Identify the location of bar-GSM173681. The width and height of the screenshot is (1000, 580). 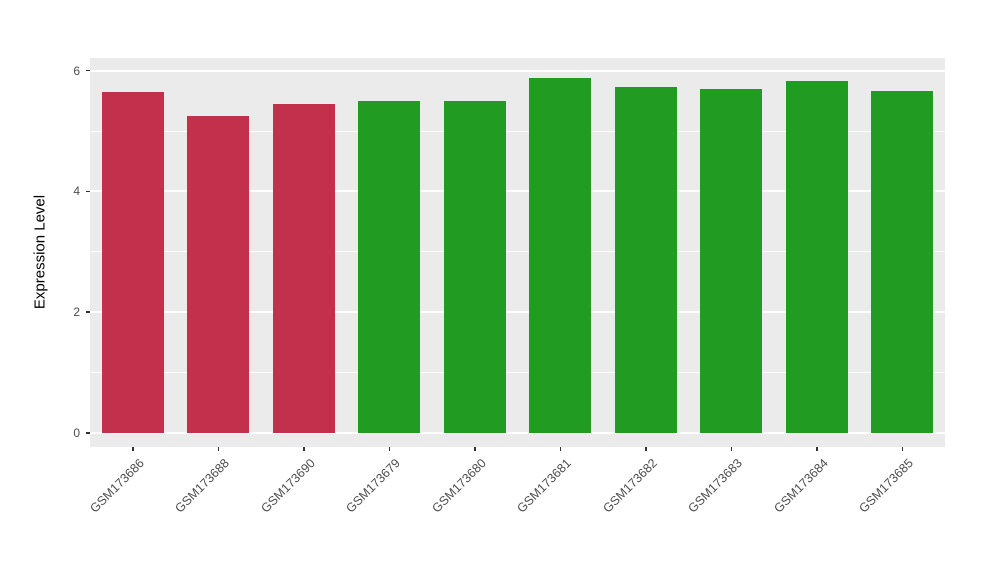
(560, 255).